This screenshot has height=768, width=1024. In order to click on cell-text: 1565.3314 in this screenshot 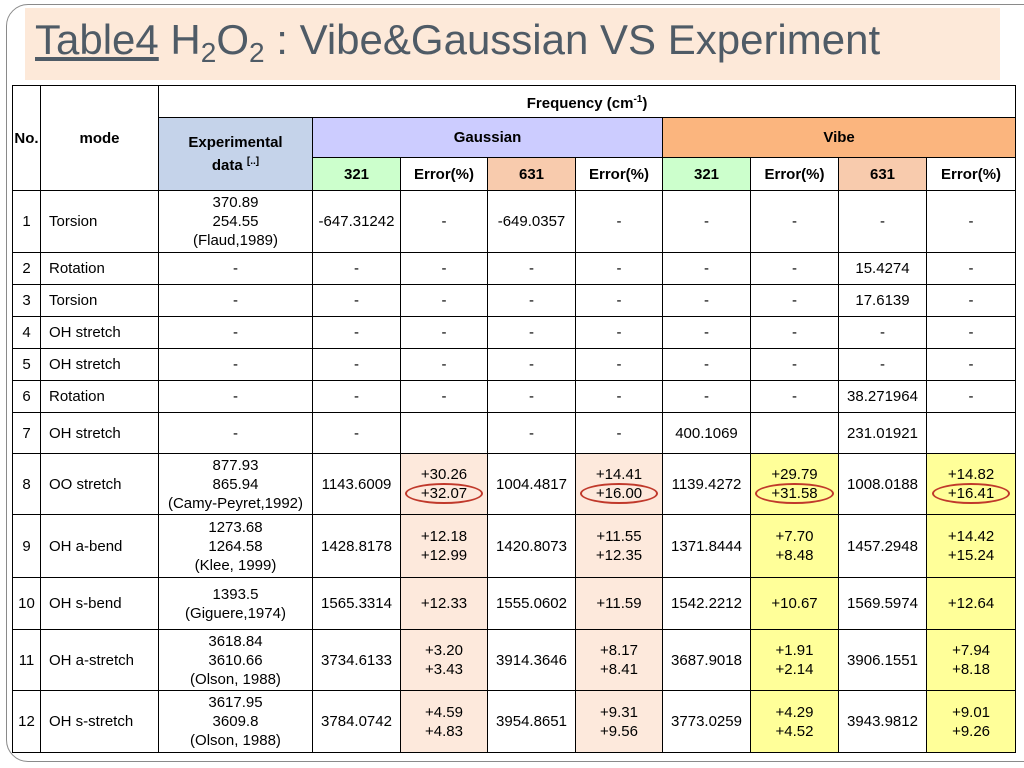, I will do `click(356, 603)`.